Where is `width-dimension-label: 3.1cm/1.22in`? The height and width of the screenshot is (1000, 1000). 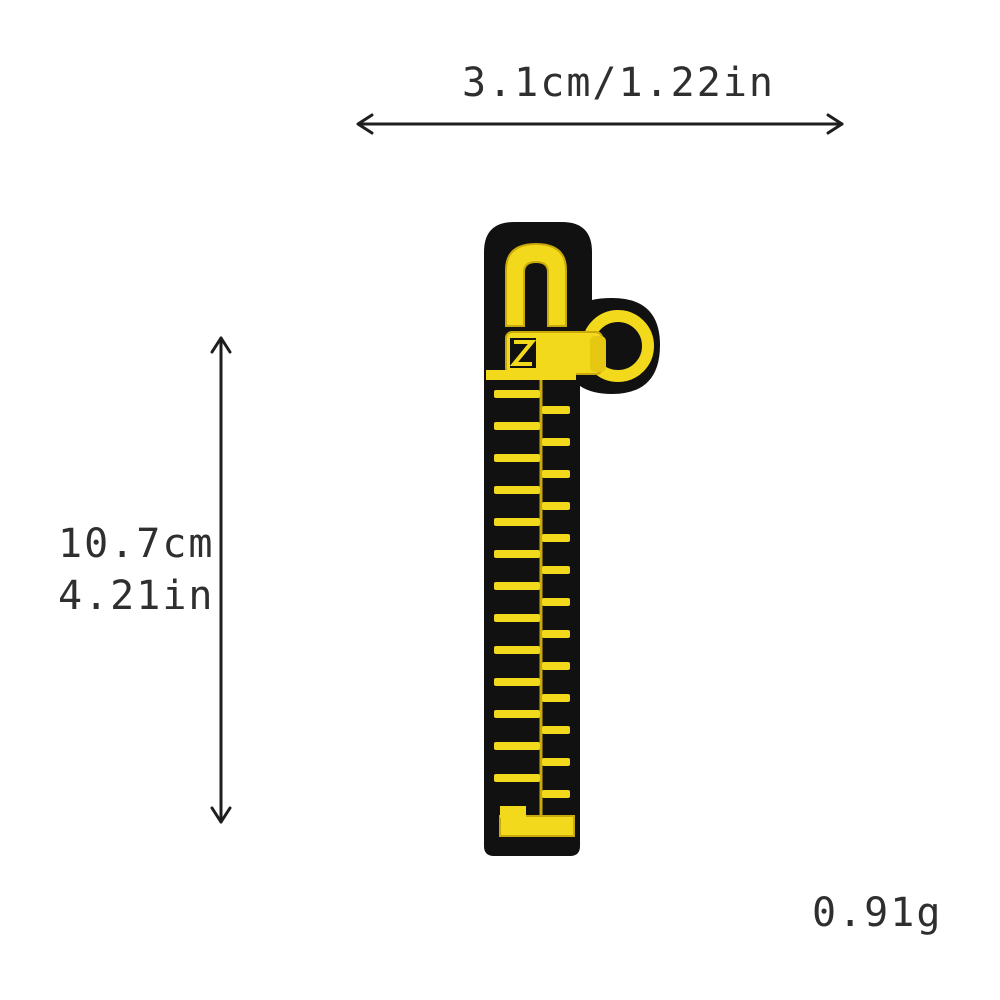
width-dimension-label: 3.1cm/1.22in is located at coordinates (618, 83).